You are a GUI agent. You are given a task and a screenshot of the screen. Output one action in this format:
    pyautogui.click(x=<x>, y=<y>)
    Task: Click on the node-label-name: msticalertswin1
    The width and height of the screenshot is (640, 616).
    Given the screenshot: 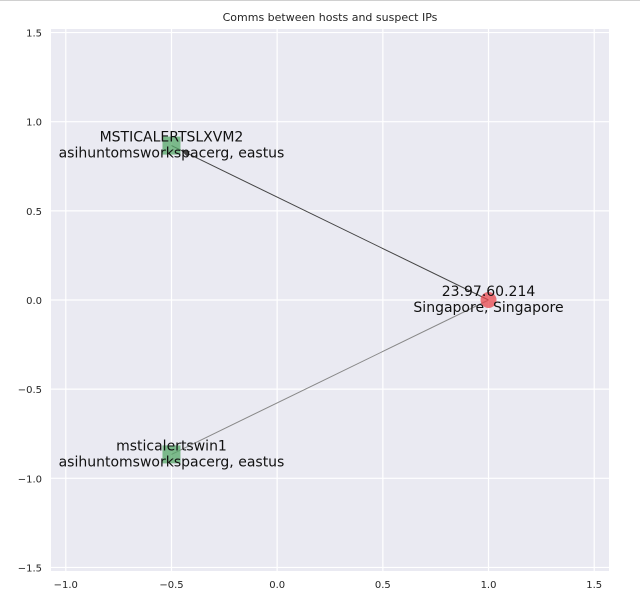 What is the action you would take?
    pyautogui.click(x=171, y=446)
    